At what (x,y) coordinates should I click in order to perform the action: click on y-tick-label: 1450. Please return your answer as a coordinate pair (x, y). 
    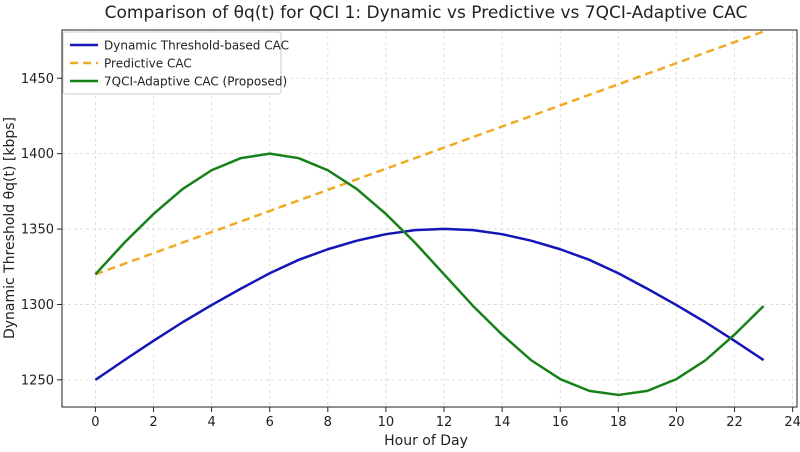
    Looking at the image, I should click on (37, 79).